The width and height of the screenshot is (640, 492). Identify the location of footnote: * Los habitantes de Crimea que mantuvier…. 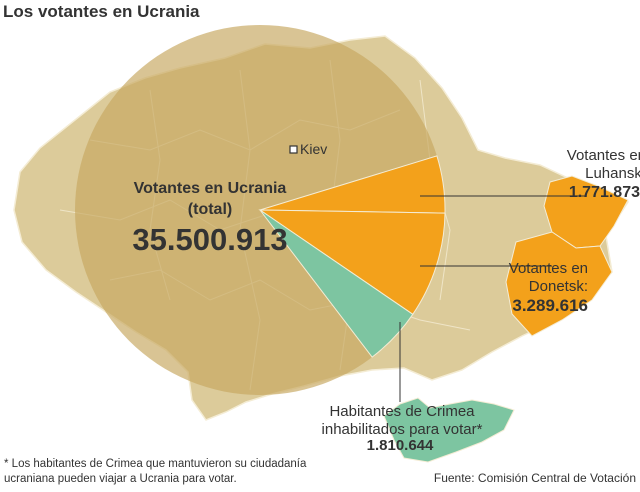
(155, 471).